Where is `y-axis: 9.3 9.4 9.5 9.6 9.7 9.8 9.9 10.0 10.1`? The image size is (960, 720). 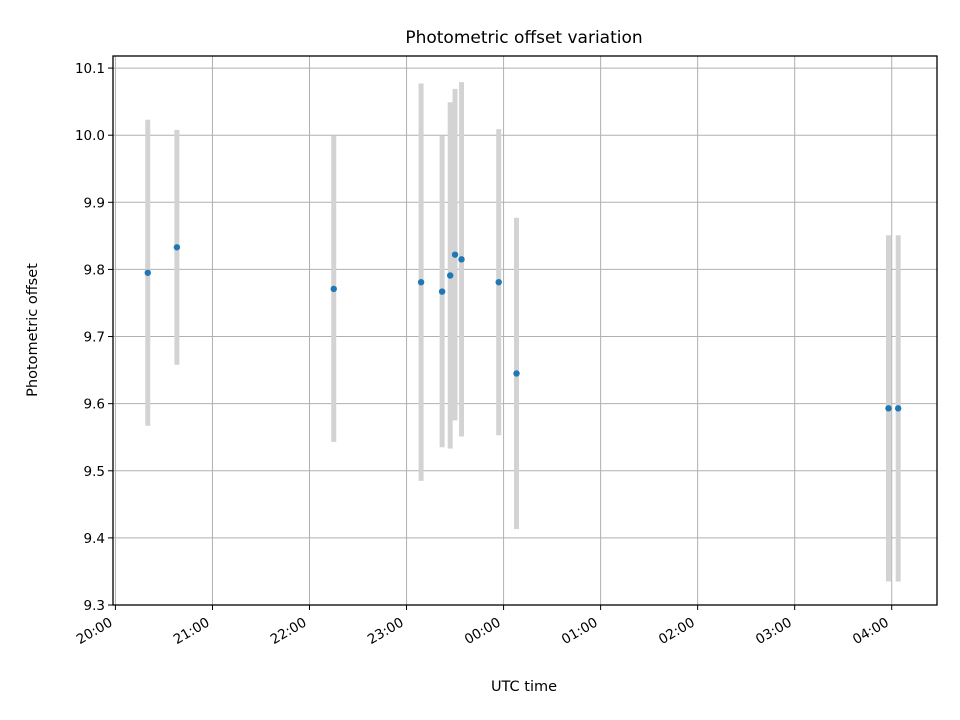 y-axis: 9.3 9.4 9.5 9.6 9.7 9.8 9.9 10.0 10.1 is located at coordinates (94, 337).